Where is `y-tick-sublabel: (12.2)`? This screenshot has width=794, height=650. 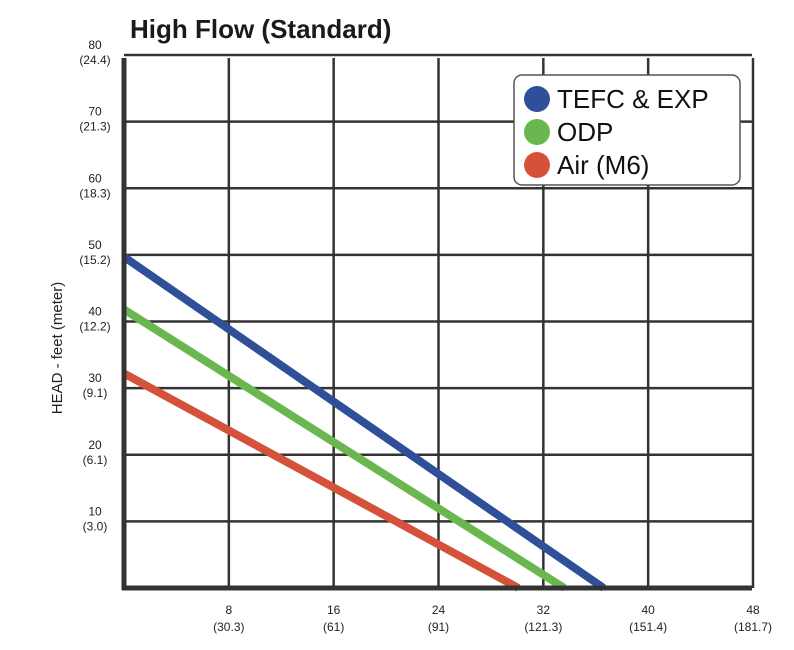
y-tick-sublabel: (12.2) is located at coordinates (94, 327).